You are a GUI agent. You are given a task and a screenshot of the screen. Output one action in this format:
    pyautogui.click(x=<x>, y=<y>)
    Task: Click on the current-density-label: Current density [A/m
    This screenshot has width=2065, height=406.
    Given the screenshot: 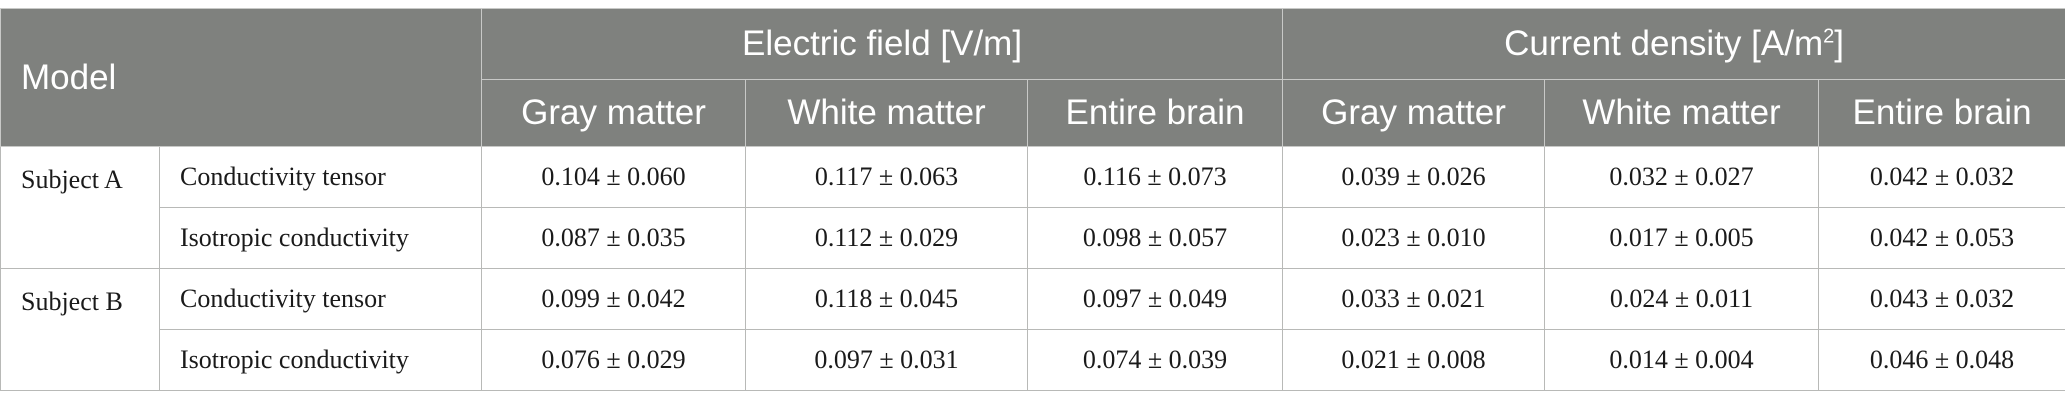 What is the action you would take?
    pyautogui.click(x=1664, y=43)
    